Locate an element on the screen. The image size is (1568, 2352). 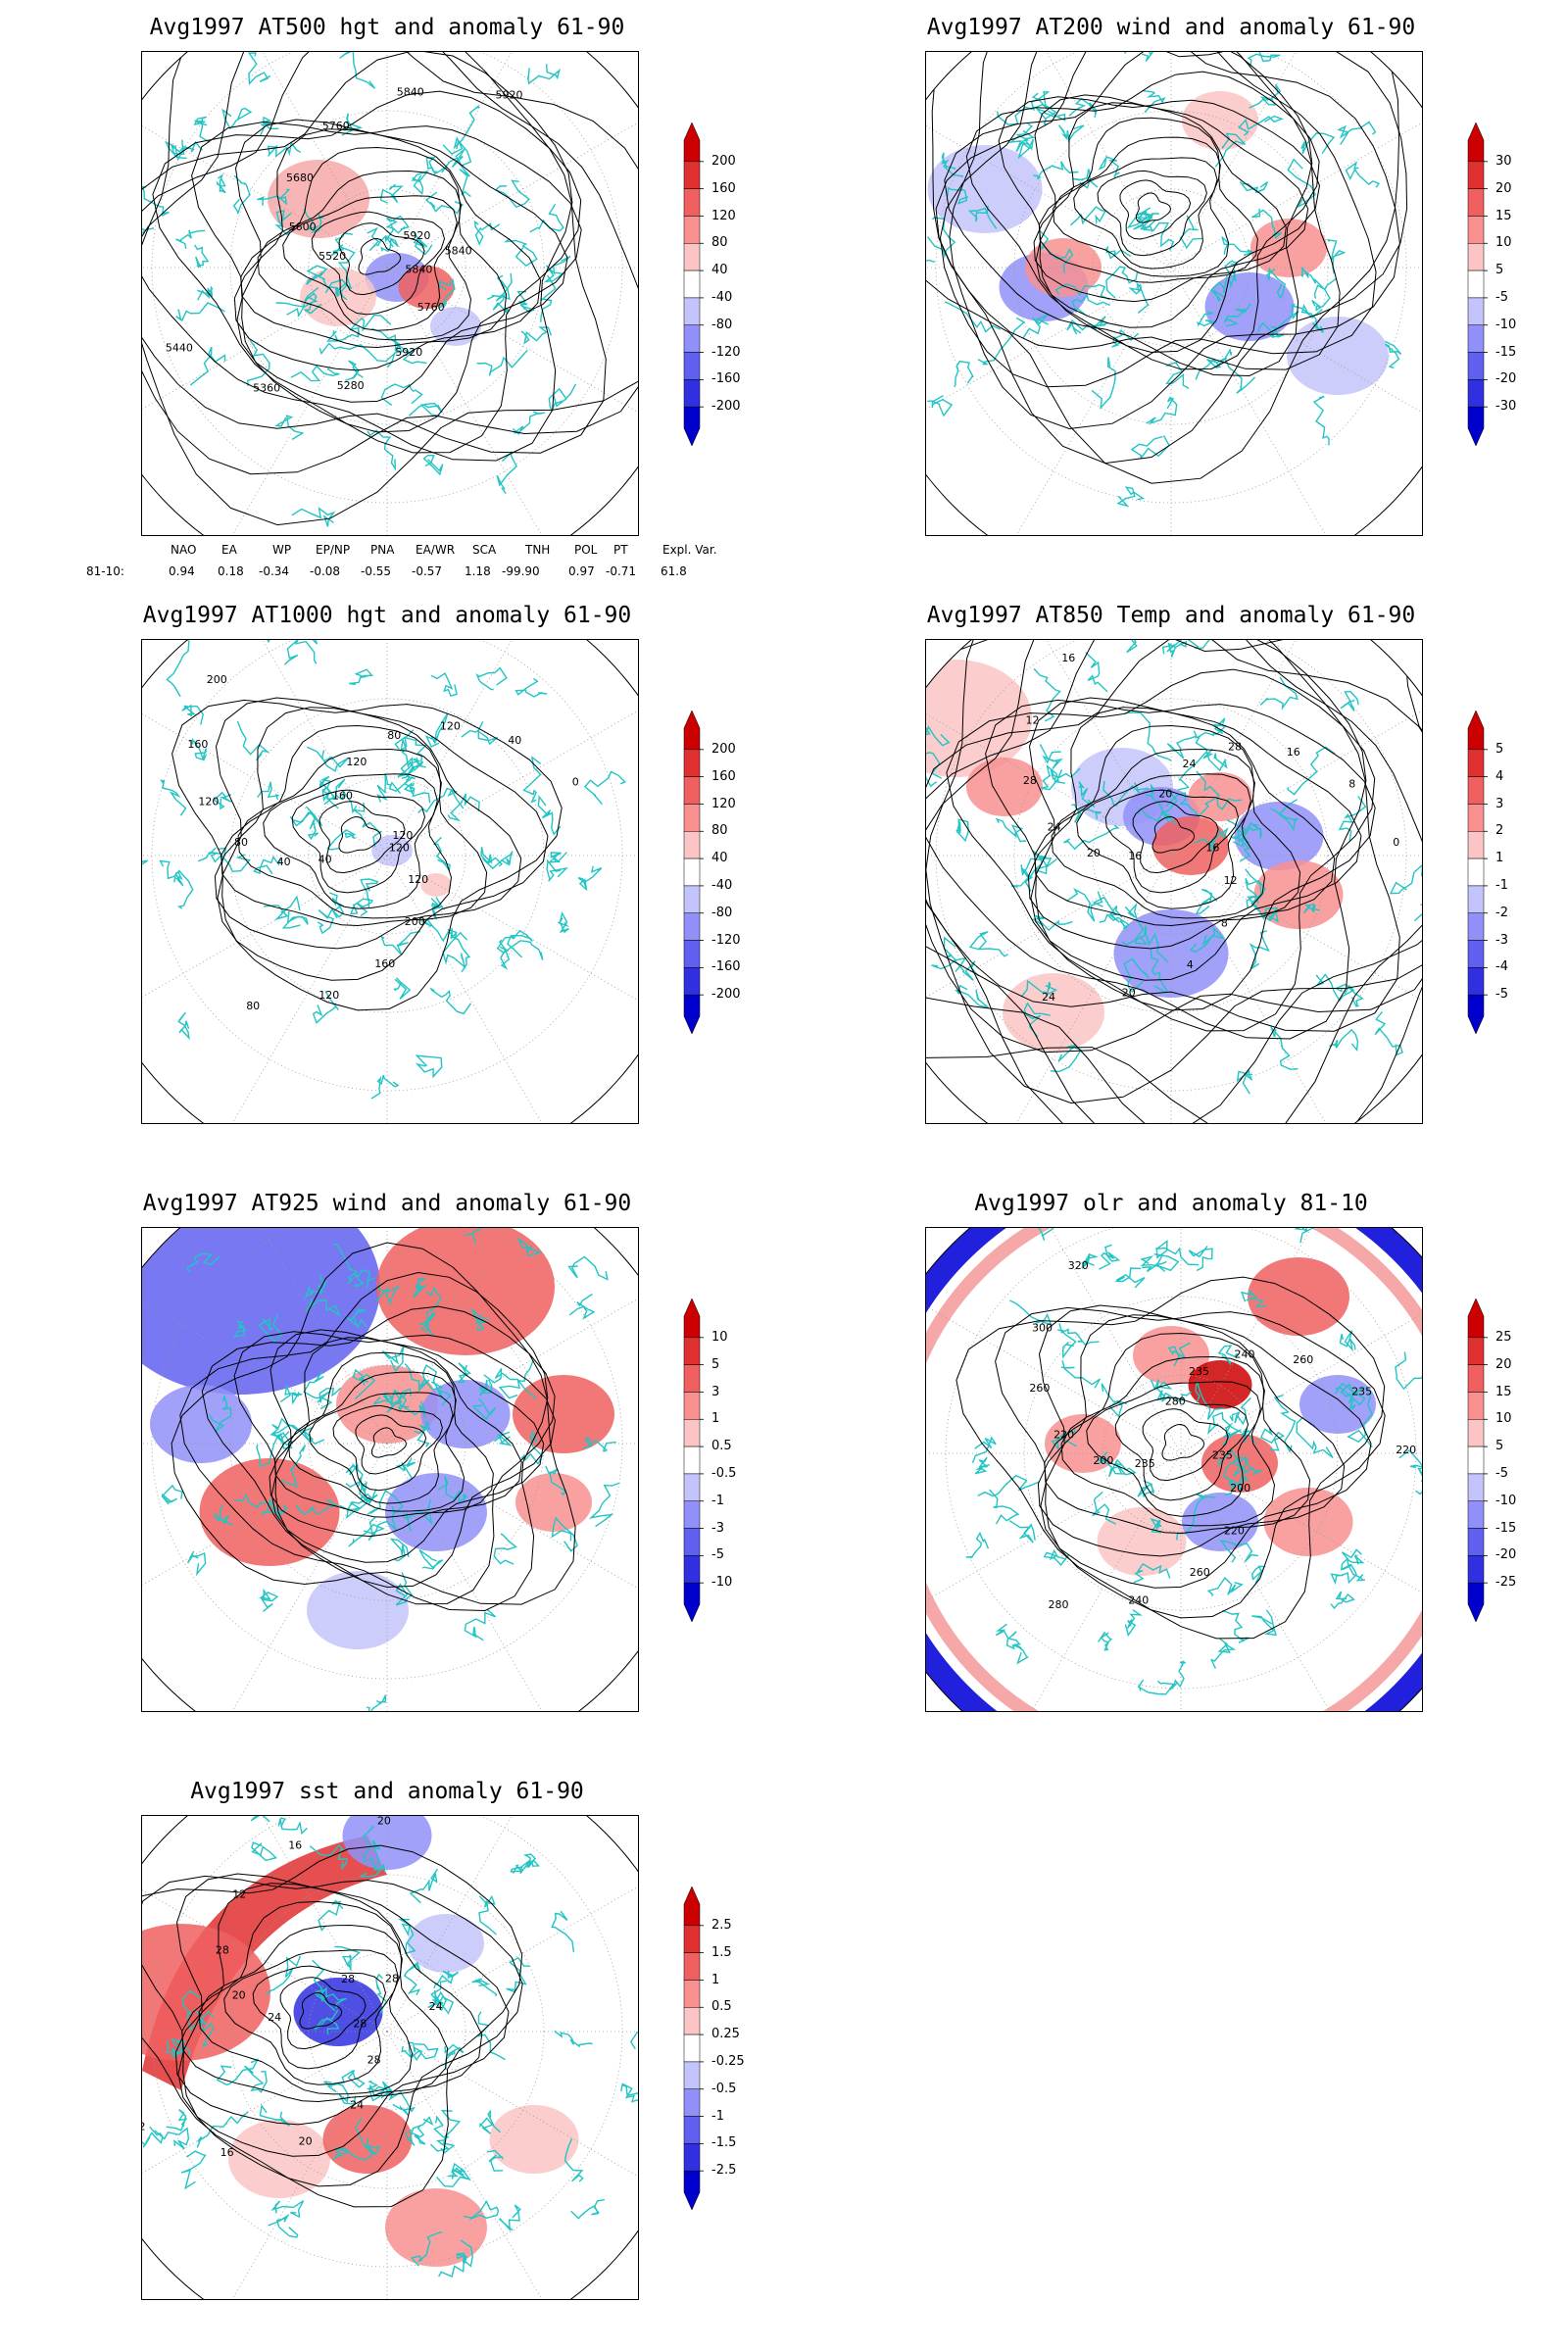
contour-label: 8 is located at coordinates (1351, 784).